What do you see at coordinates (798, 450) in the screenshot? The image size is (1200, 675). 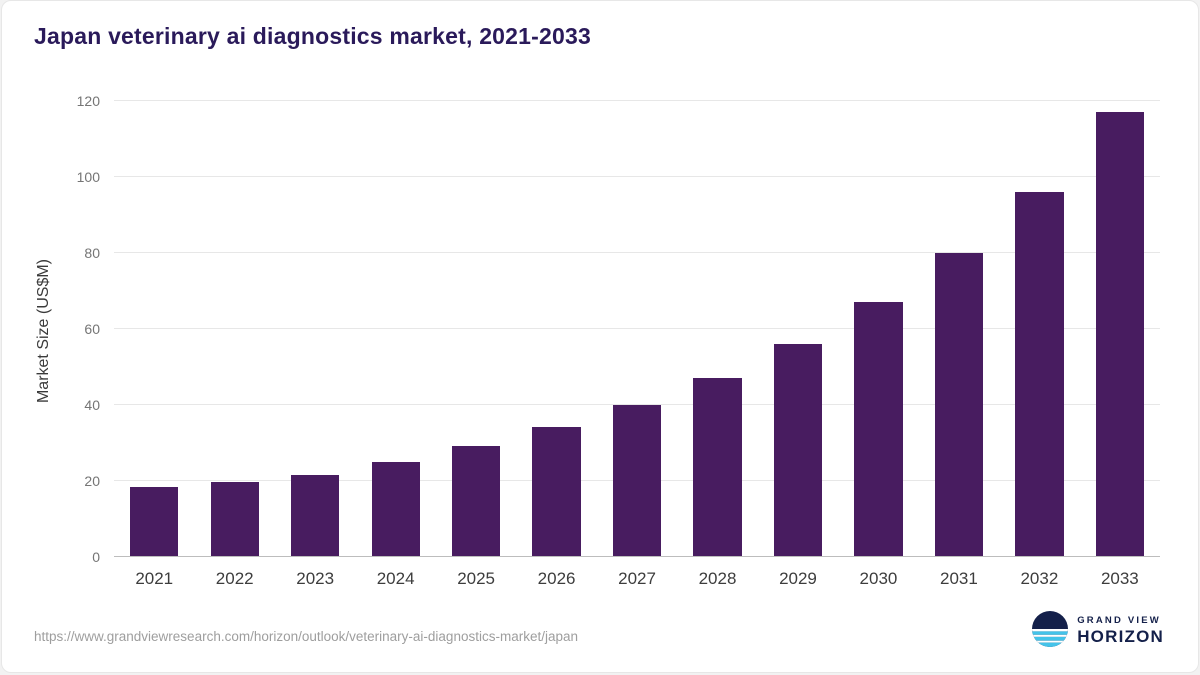 I see `bar-2029` at bounding box center [798, 450].